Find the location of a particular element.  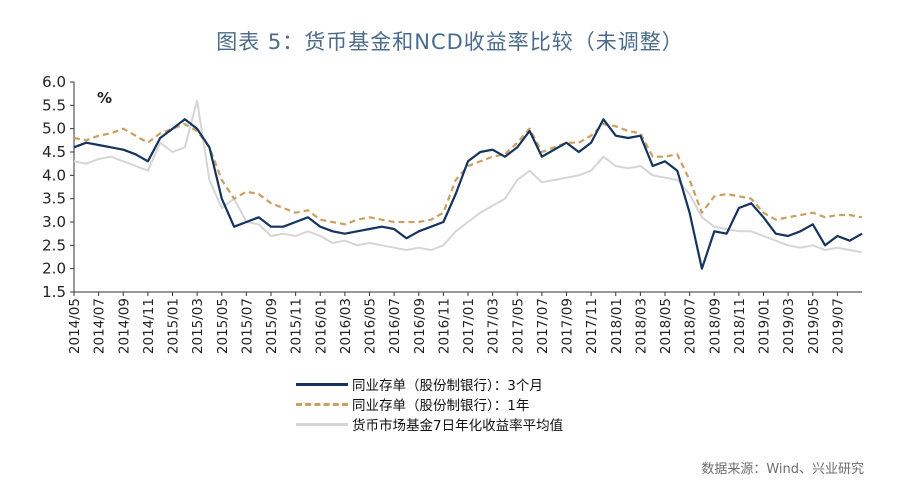

x-tick-label: 2015/05 is located at coordinates (223, 326).